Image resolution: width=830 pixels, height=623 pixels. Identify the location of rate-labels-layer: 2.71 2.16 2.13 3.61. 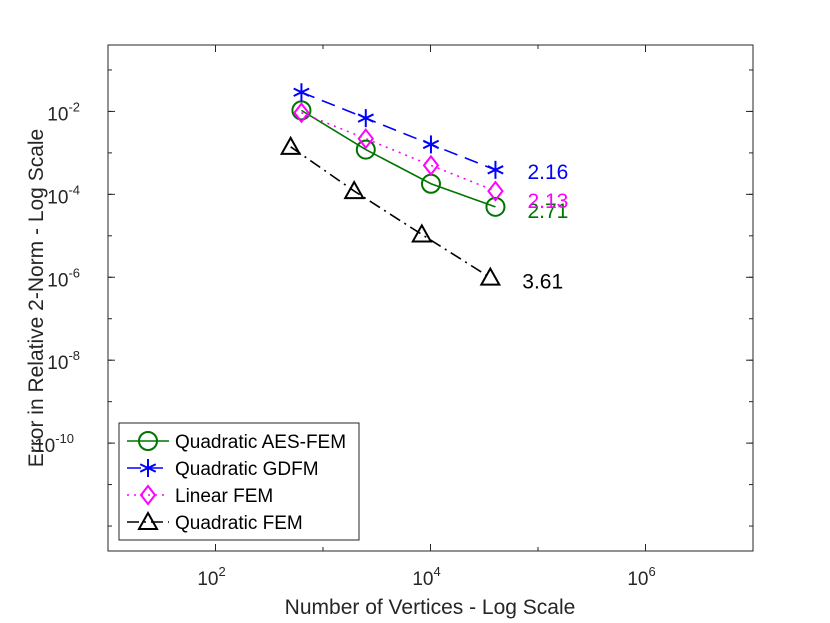
(545, 227).